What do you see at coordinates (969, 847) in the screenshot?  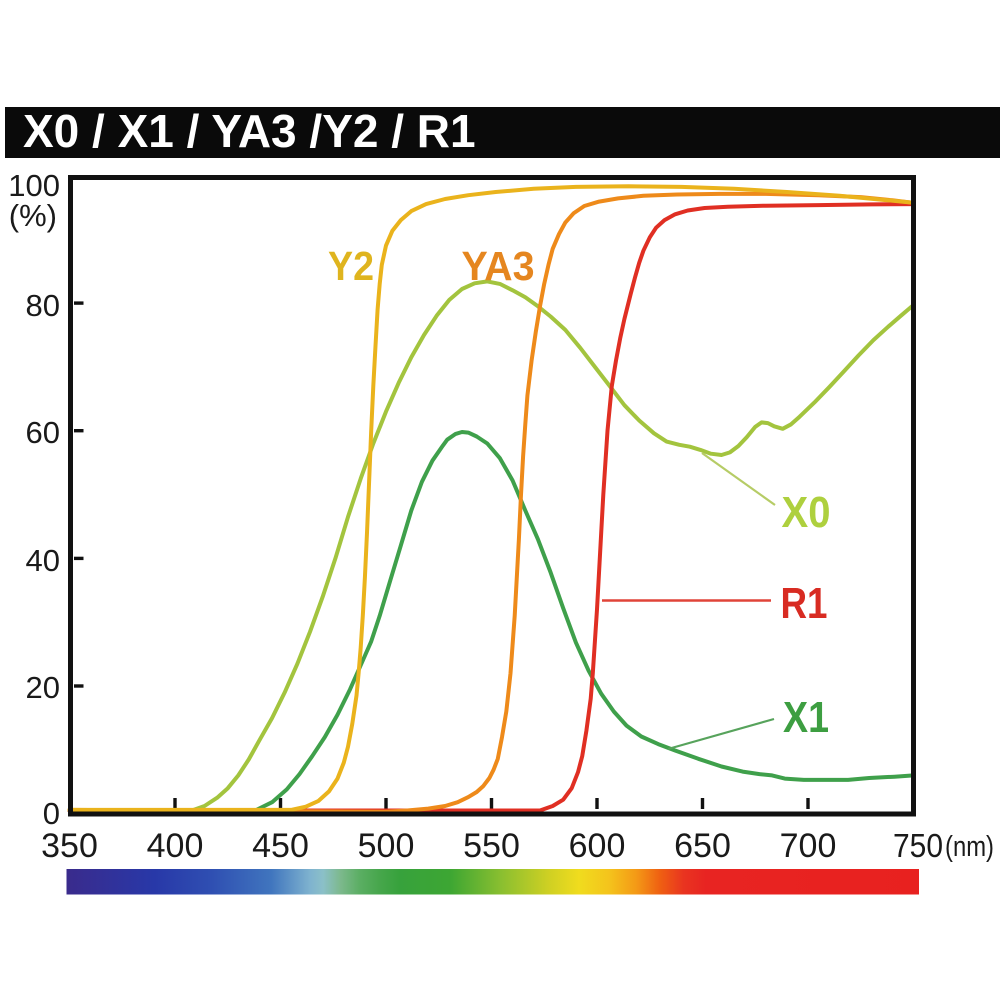 I see `svg-text: (nm)` at bounding box center [969, 847].